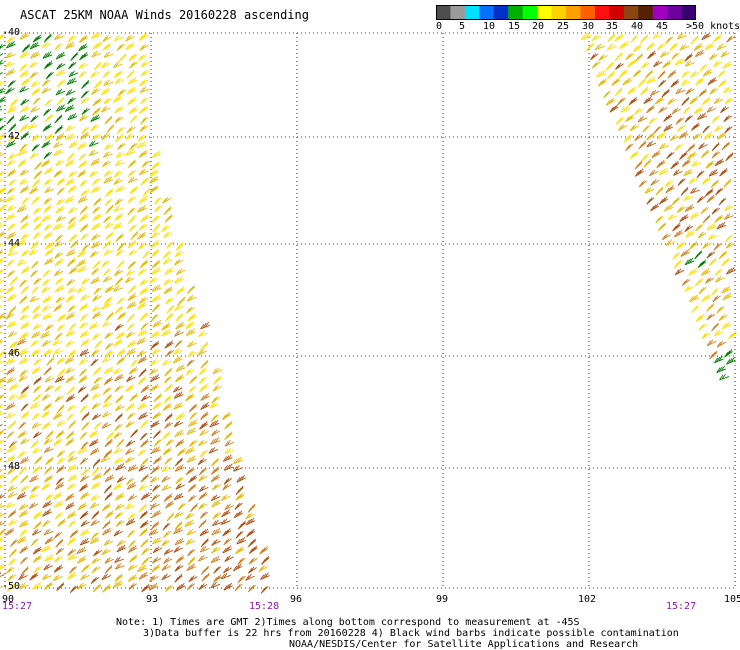 Image resolution: width=740 pixels, height=650 pixels. I want to click on lat-label-42: -42, so click(11, 136).